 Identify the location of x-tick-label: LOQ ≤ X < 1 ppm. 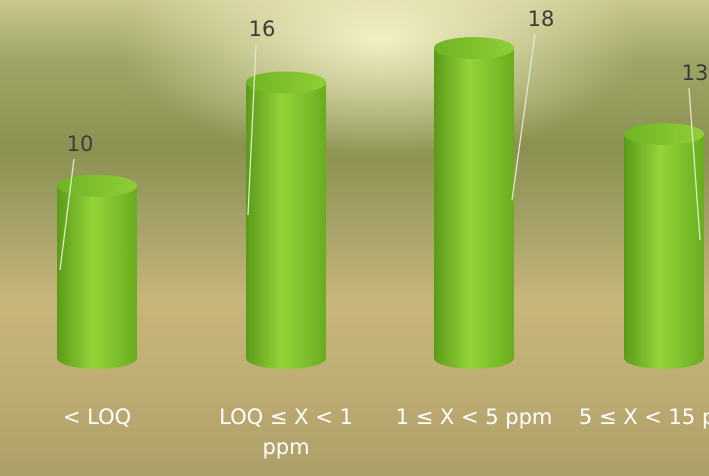
(286, 432).